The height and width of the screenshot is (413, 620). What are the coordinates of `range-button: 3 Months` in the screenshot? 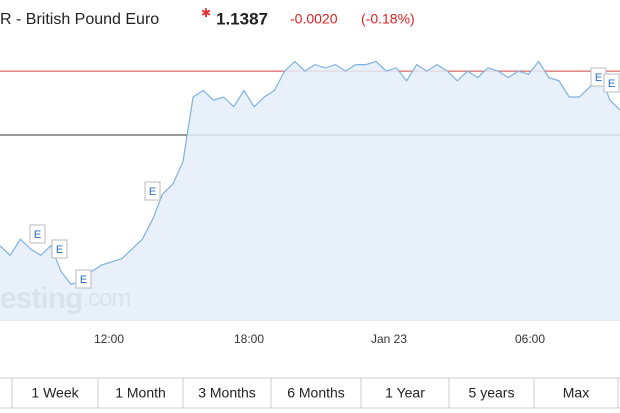 It's located at (227, 393).